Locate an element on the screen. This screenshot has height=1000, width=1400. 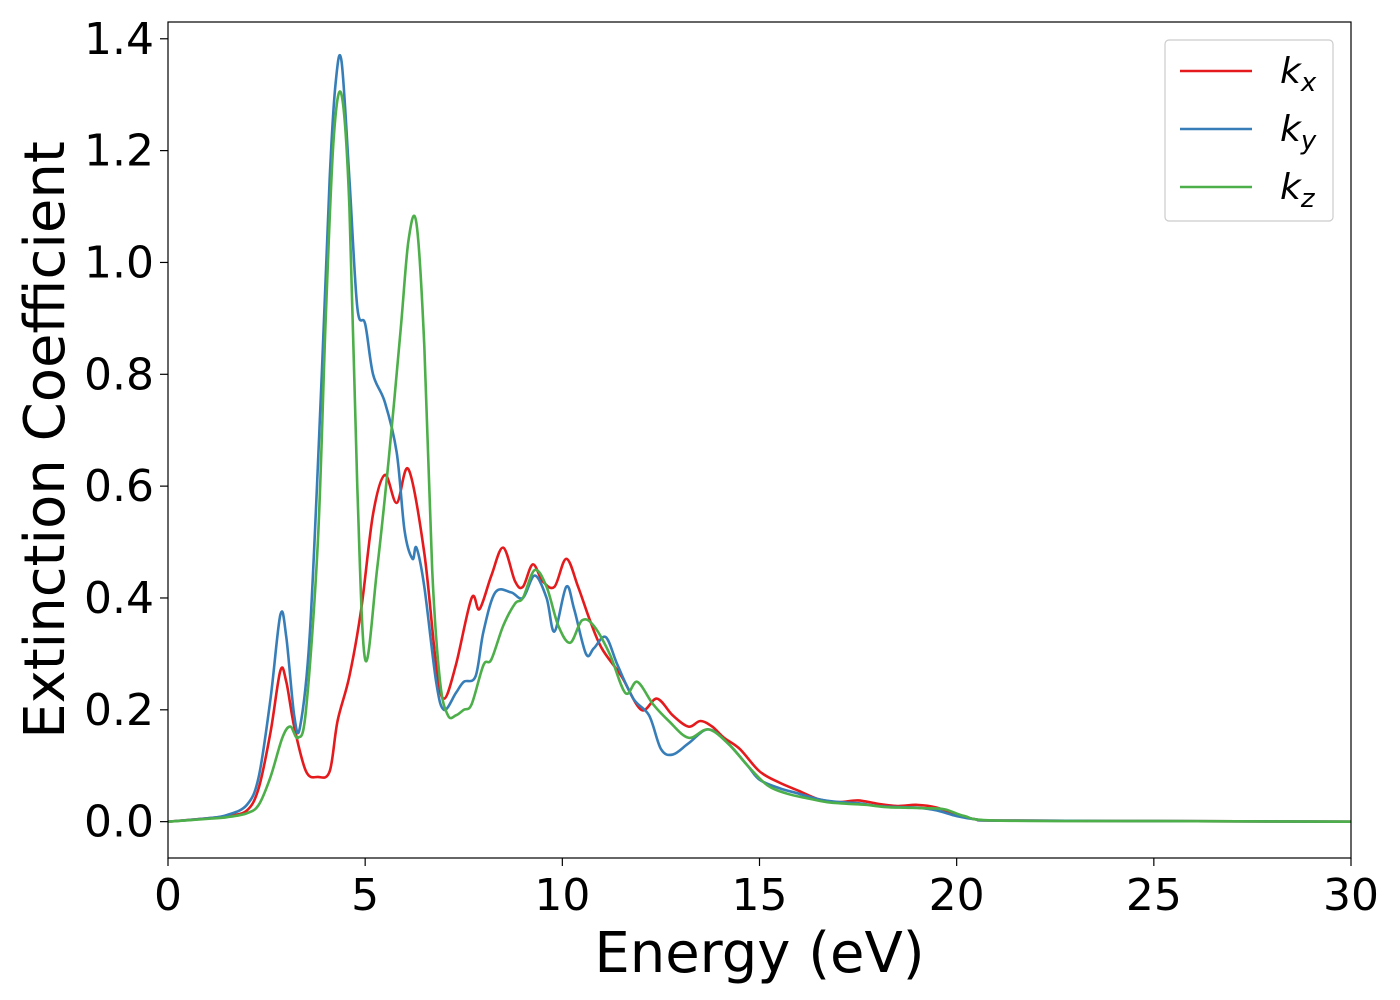
y-tick-label: 0.8 is located at coordinates (119, 374).